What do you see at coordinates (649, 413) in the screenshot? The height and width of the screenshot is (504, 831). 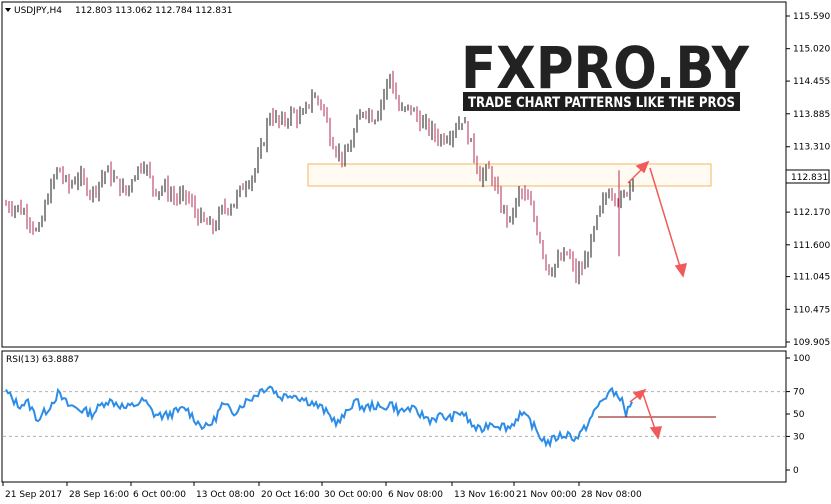 I see `arrow-down-rsi` at bounding box center [649, 413].